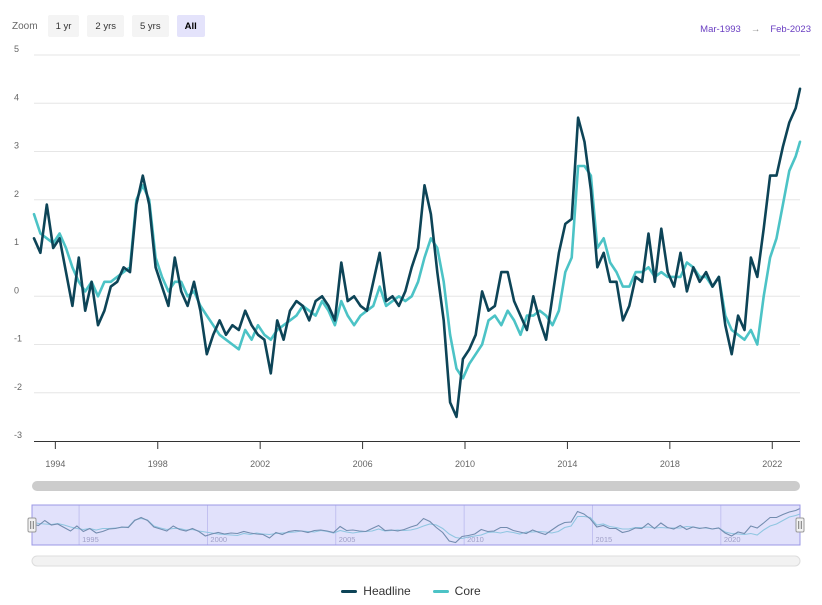  Describe the element at coordinates (16, 49) in the screenshot. I see `y-tick-label: 5` at that location.